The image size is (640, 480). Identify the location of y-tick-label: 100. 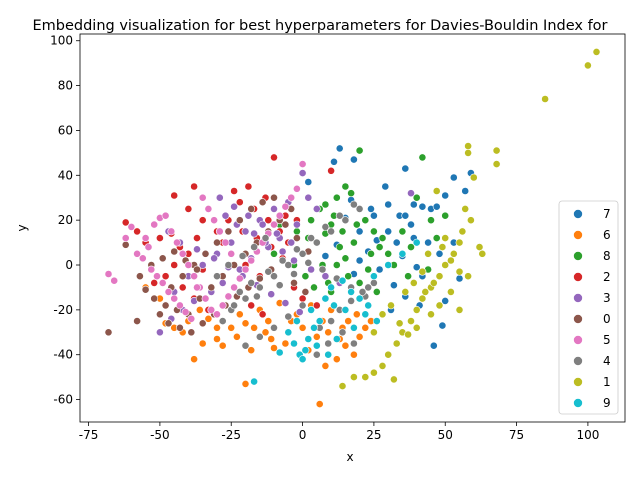
(61, 41).